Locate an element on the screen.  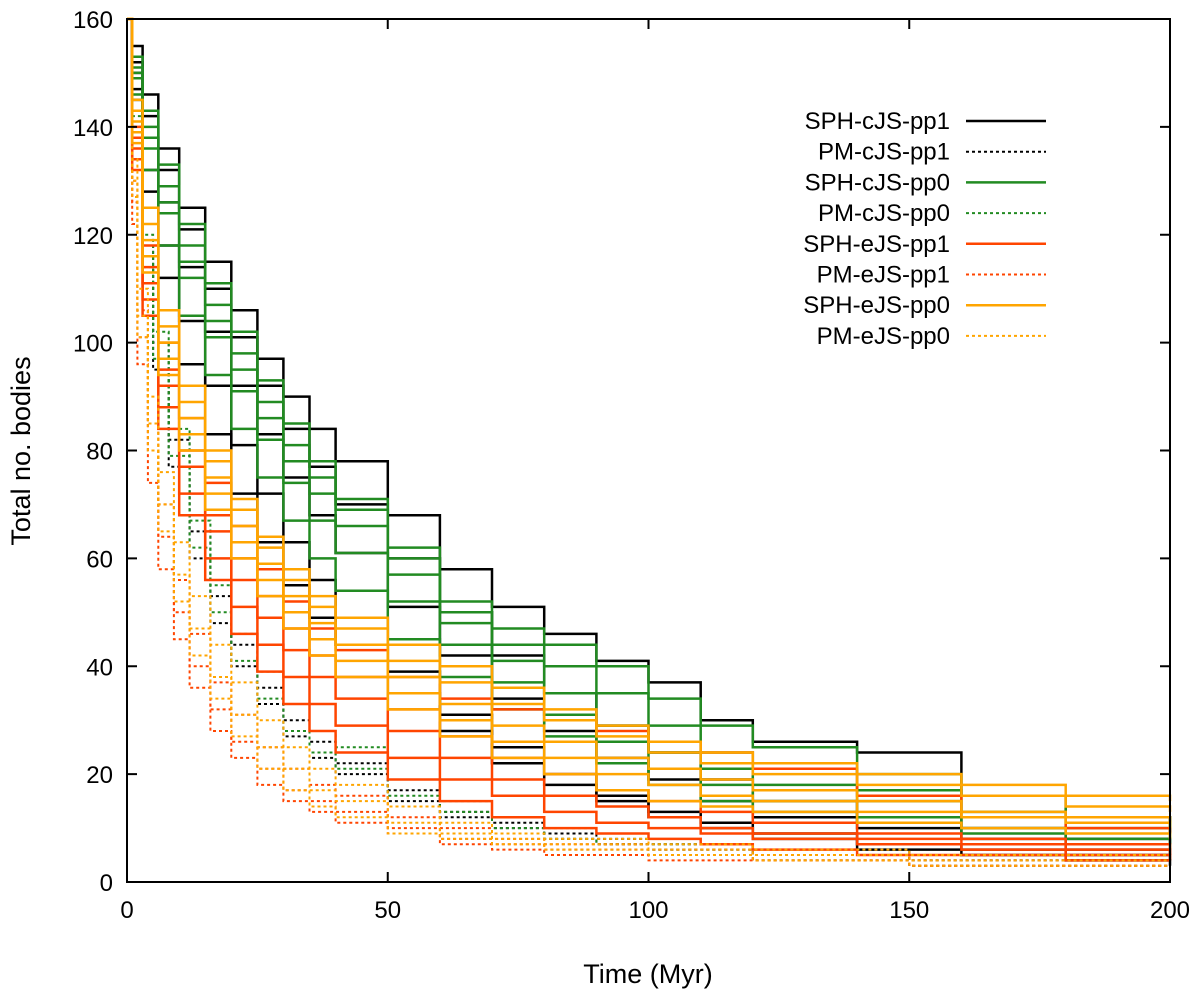
legend-item-sph-cjs-pp0: SPH-cJS-pp0 is located at coordinates (925, 182).